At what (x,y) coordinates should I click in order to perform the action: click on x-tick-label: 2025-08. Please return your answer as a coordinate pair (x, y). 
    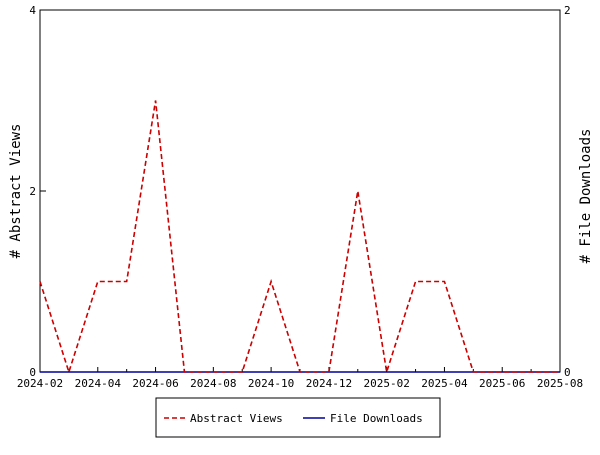
    Looking at the image, I should click on (560, 383).